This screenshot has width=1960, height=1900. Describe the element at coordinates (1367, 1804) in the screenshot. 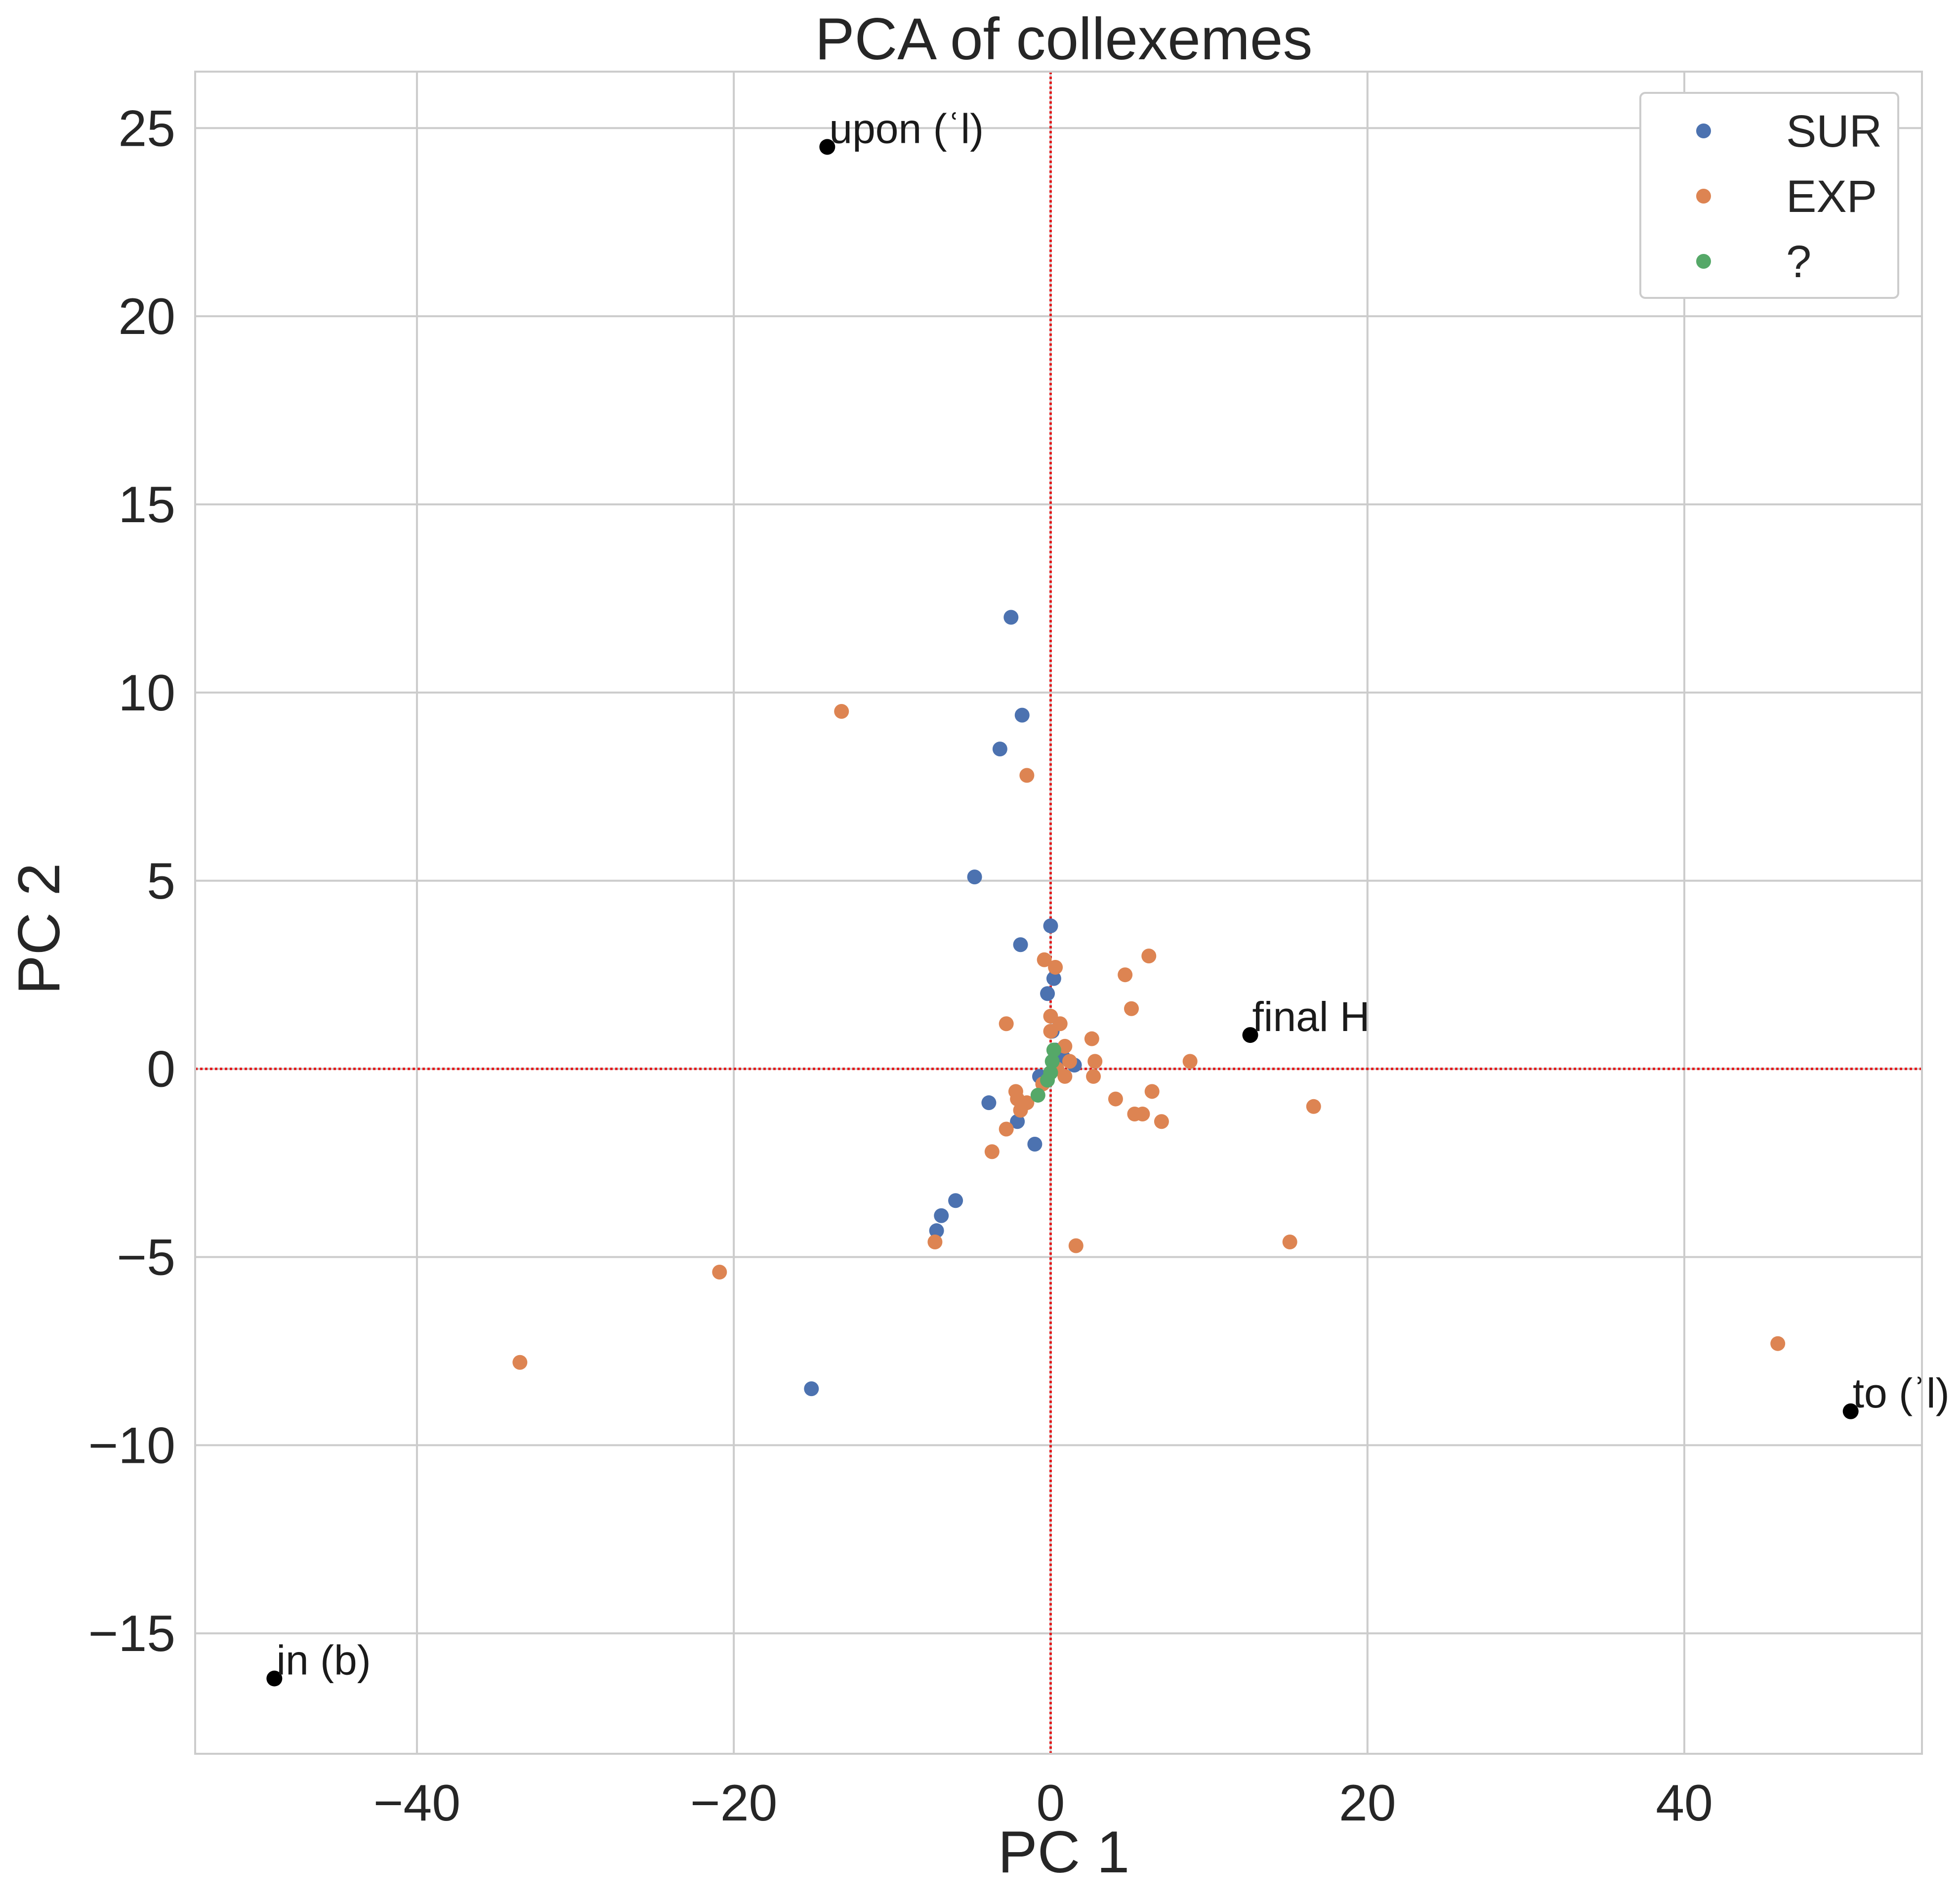

I see `x-tick-label: 20` at that location.